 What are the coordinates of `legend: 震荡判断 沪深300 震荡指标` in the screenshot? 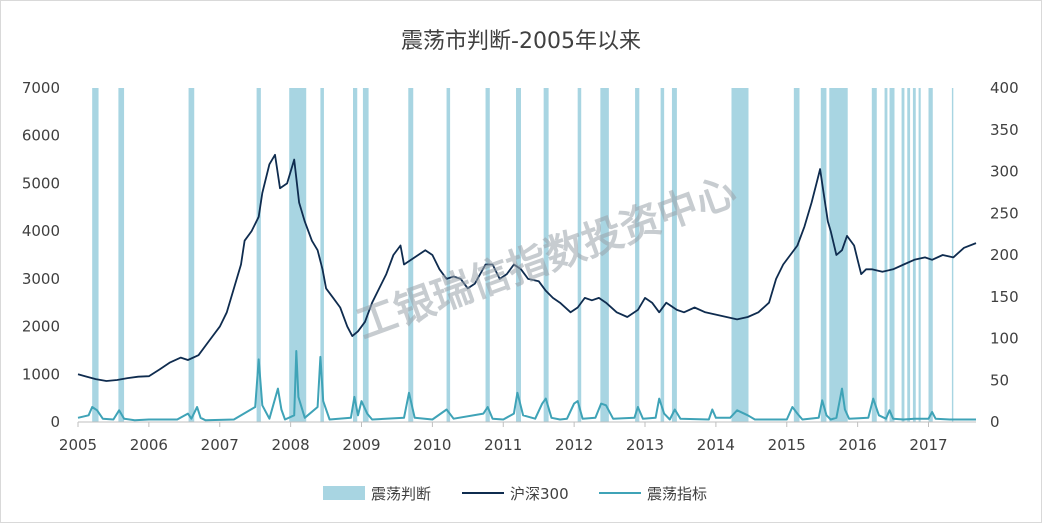 It's located at (515, 494).